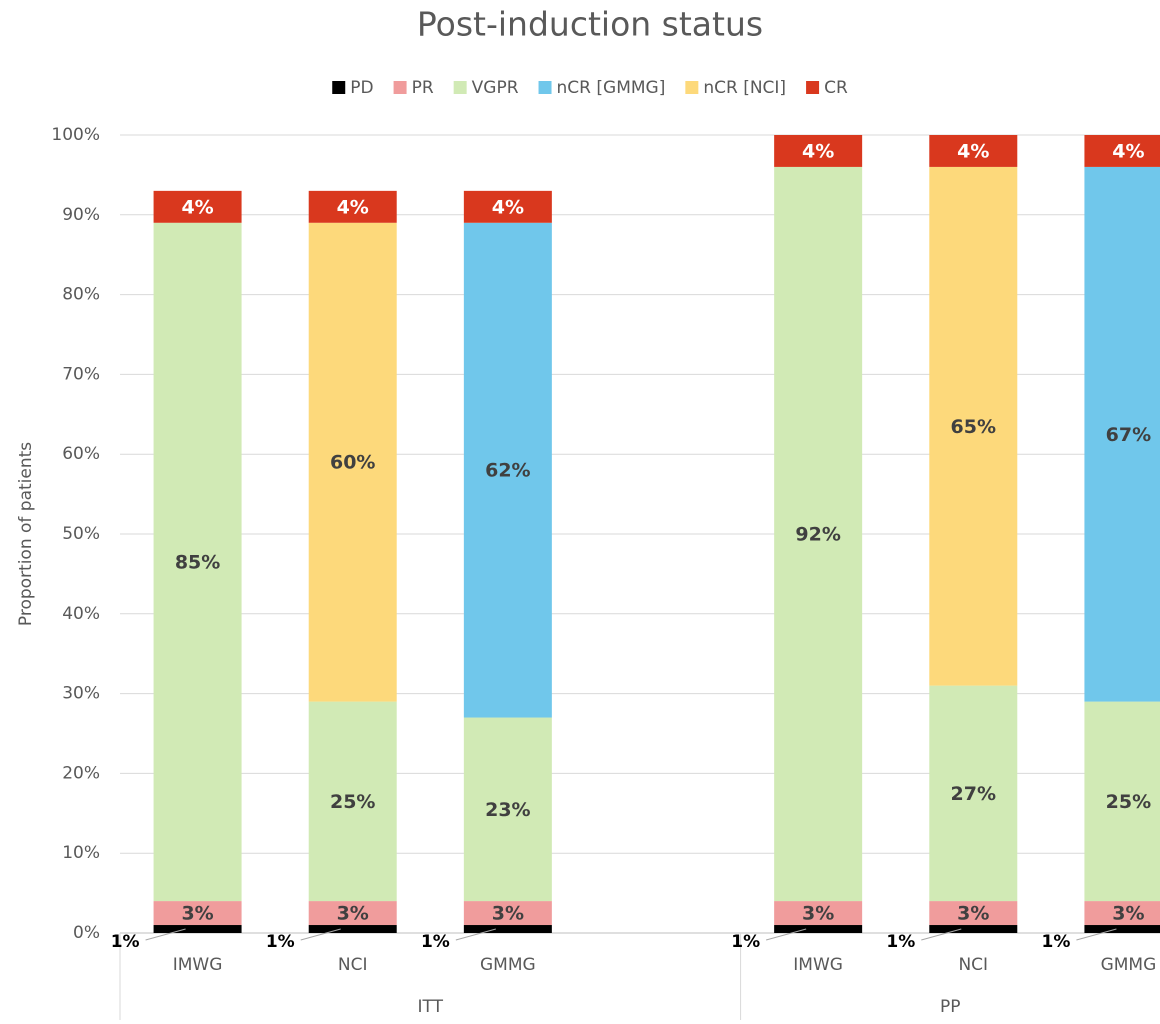 The image size is (1160, 1024). I want to click on y-tick-label: 100%, so click(75, 135).